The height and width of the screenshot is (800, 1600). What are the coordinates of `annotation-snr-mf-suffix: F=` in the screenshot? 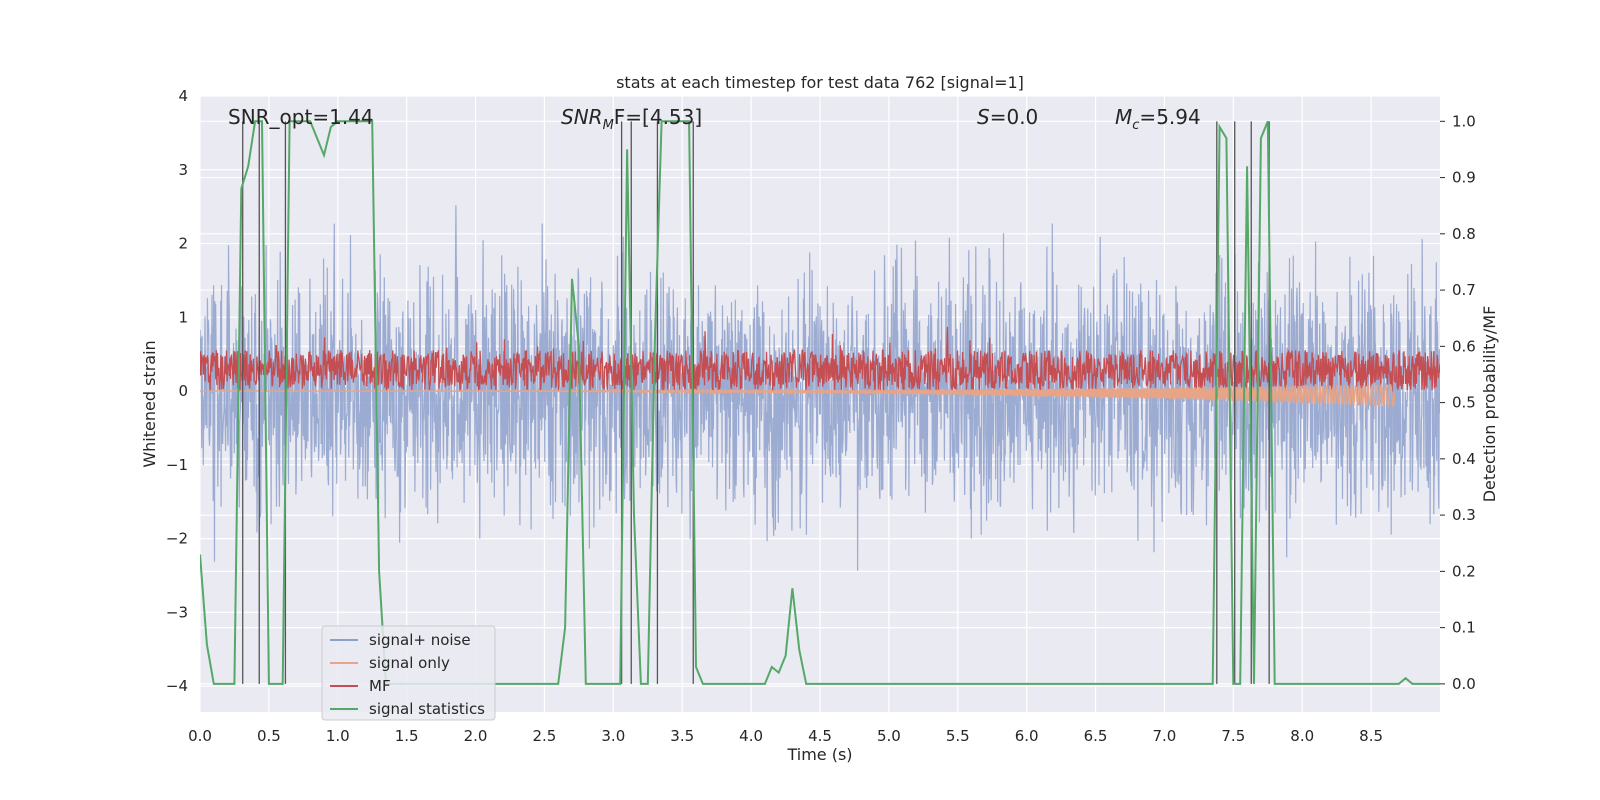 It's located at (628, 117).